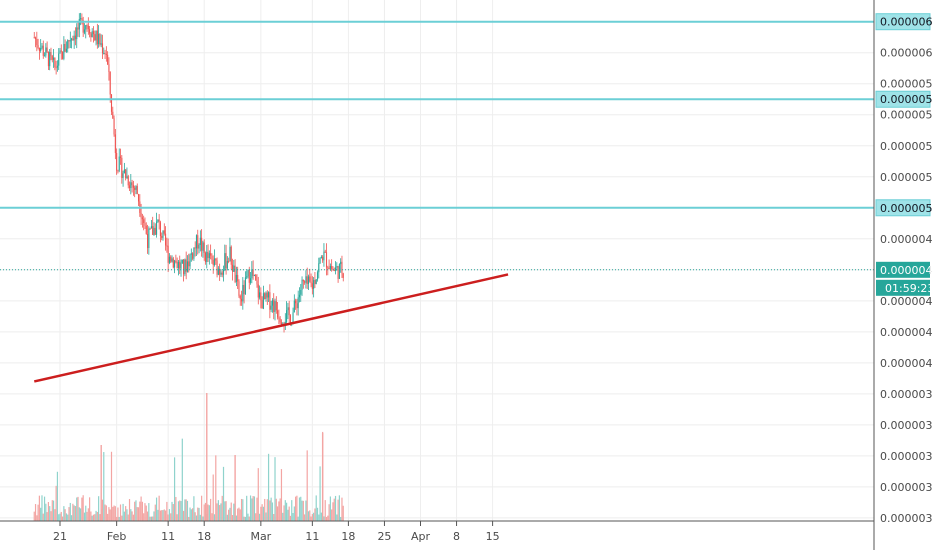 This screenshot has height=550, width=932. What do you see at coordinates (260, 536) in the screenshot?
I see `x-tick-label: Mar` at bounding box center [260, 536].